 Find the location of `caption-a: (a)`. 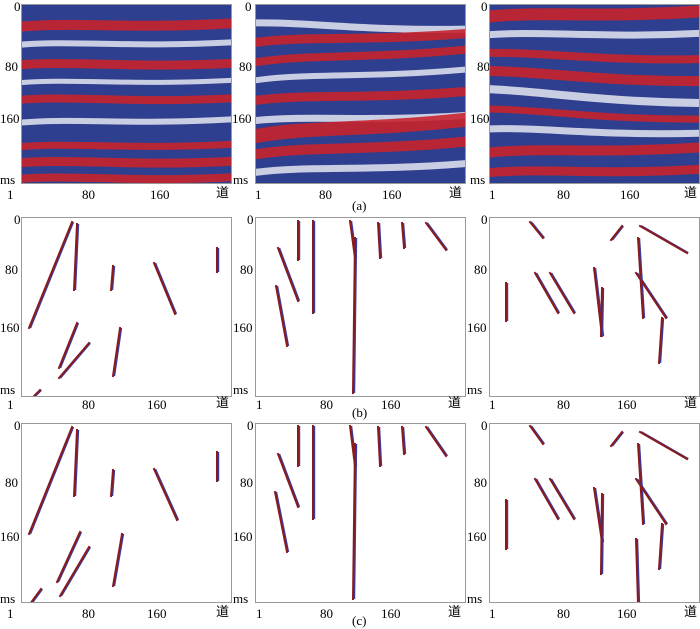

caption-a: (a) is located at coordinates (359, 205).